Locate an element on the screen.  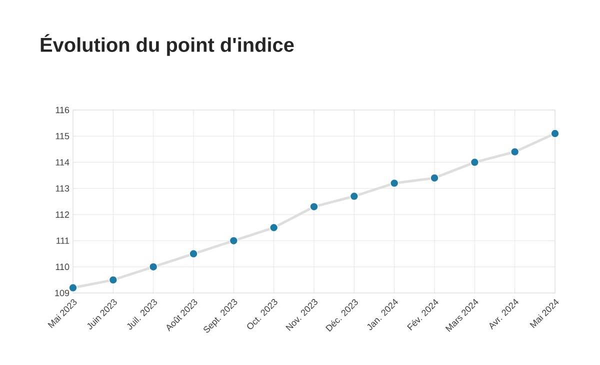
y-tick-label: 116 is located at coordinates (63, 110).